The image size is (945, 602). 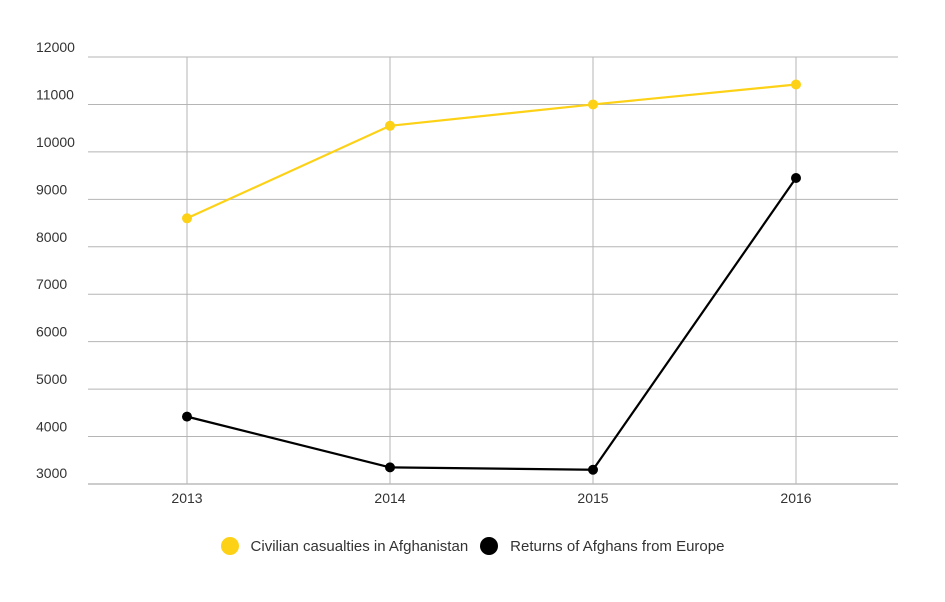 I want to click on y-tick-label: 4000, so click(x=51, y=427).